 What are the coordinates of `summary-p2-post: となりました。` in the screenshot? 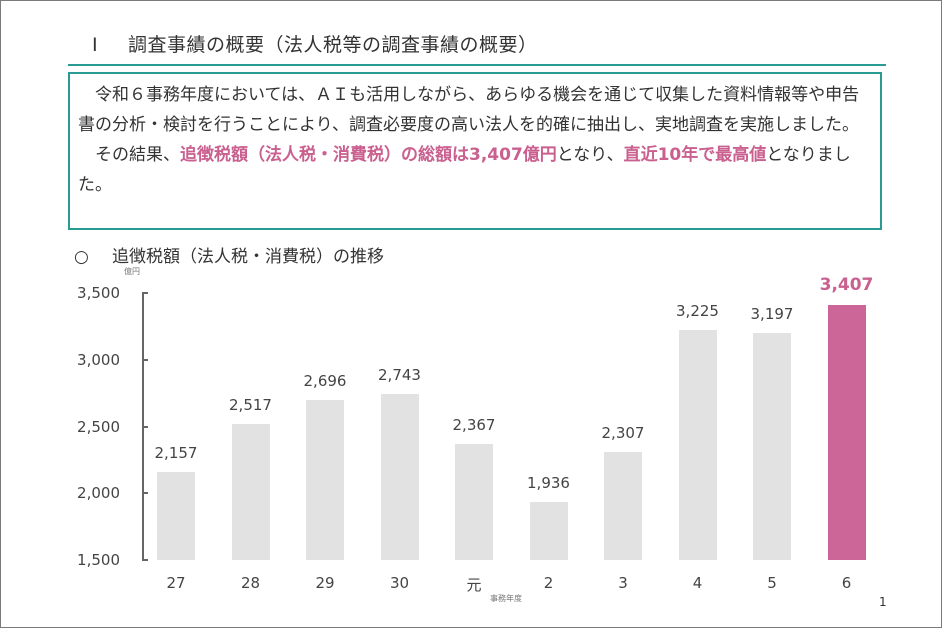 It's located at (464, 170).